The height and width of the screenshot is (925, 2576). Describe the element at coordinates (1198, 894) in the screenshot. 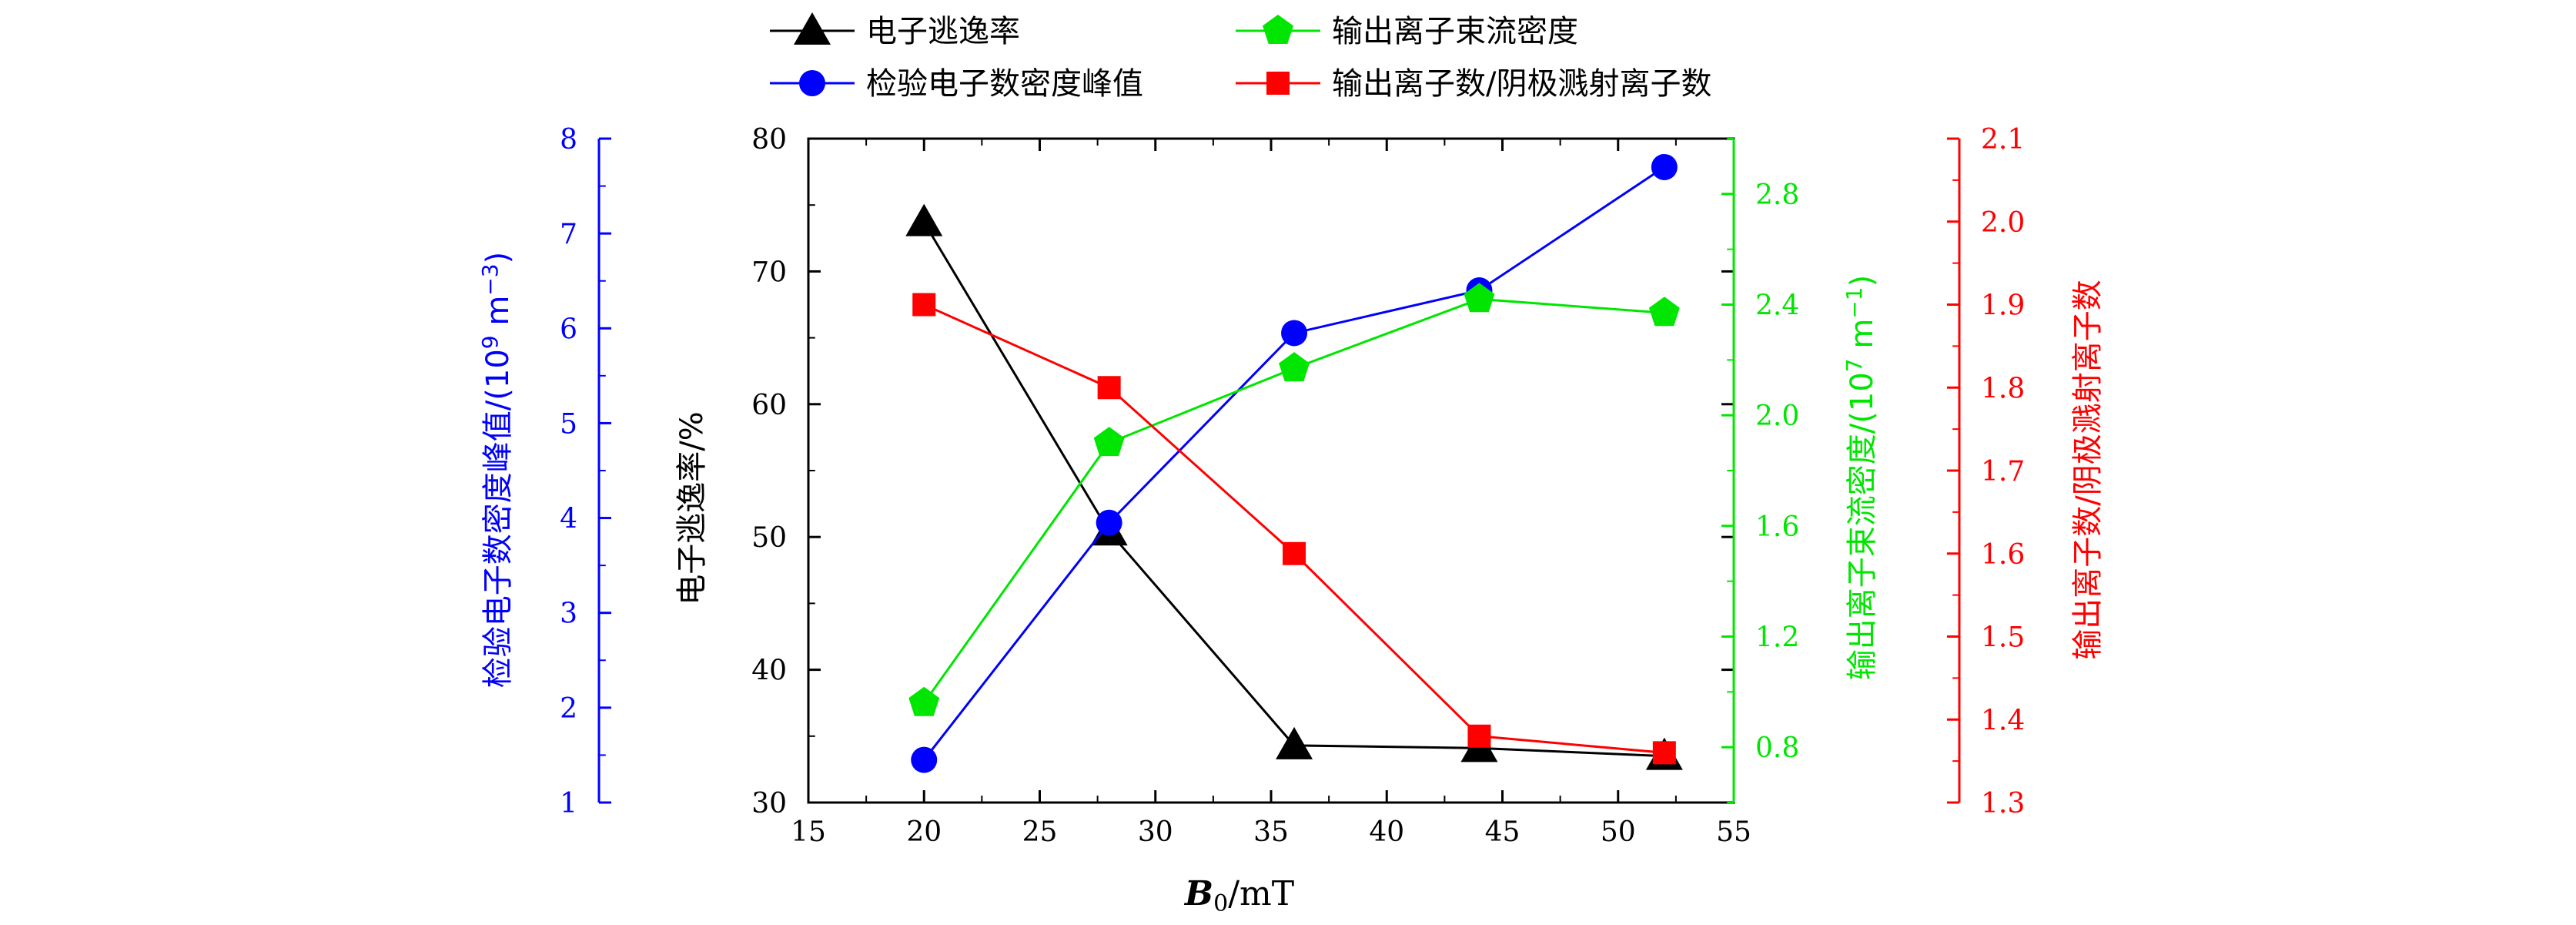

I see `x-axis-label-main: B` at that location.